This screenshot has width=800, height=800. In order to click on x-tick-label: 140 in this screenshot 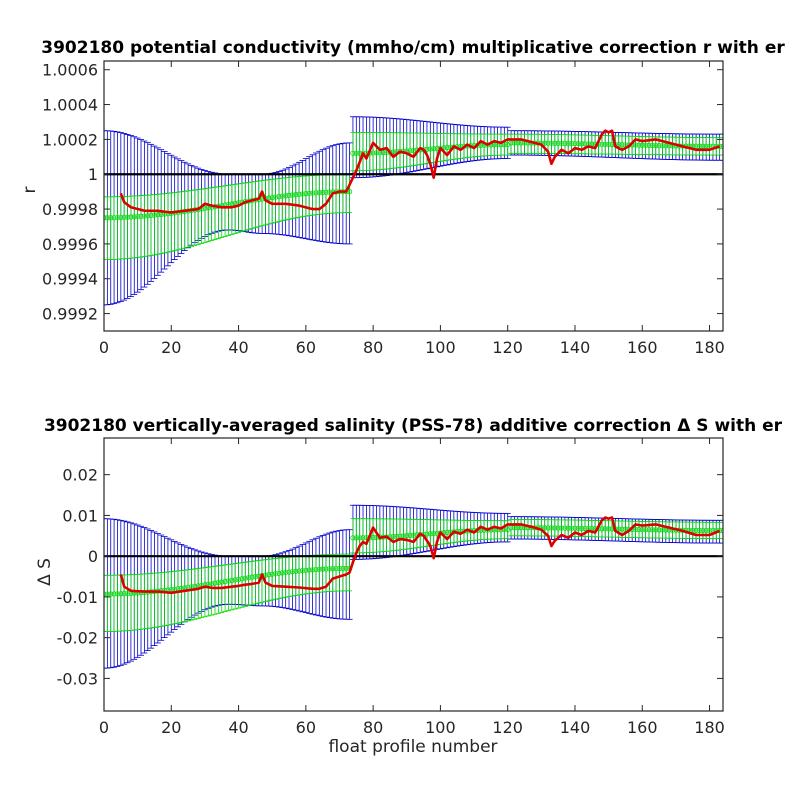, I will do `click(575, 727)`.